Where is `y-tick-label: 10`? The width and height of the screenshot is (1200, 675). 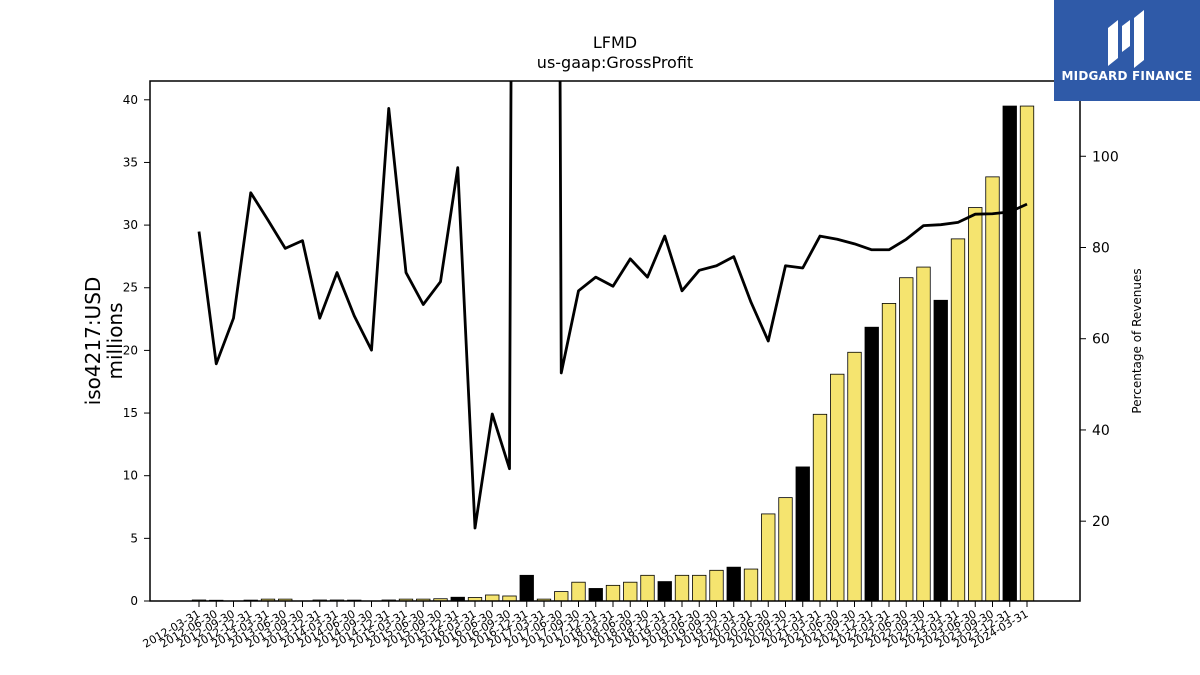 y-tick-label: 10 is located at coordinates (130, 476).